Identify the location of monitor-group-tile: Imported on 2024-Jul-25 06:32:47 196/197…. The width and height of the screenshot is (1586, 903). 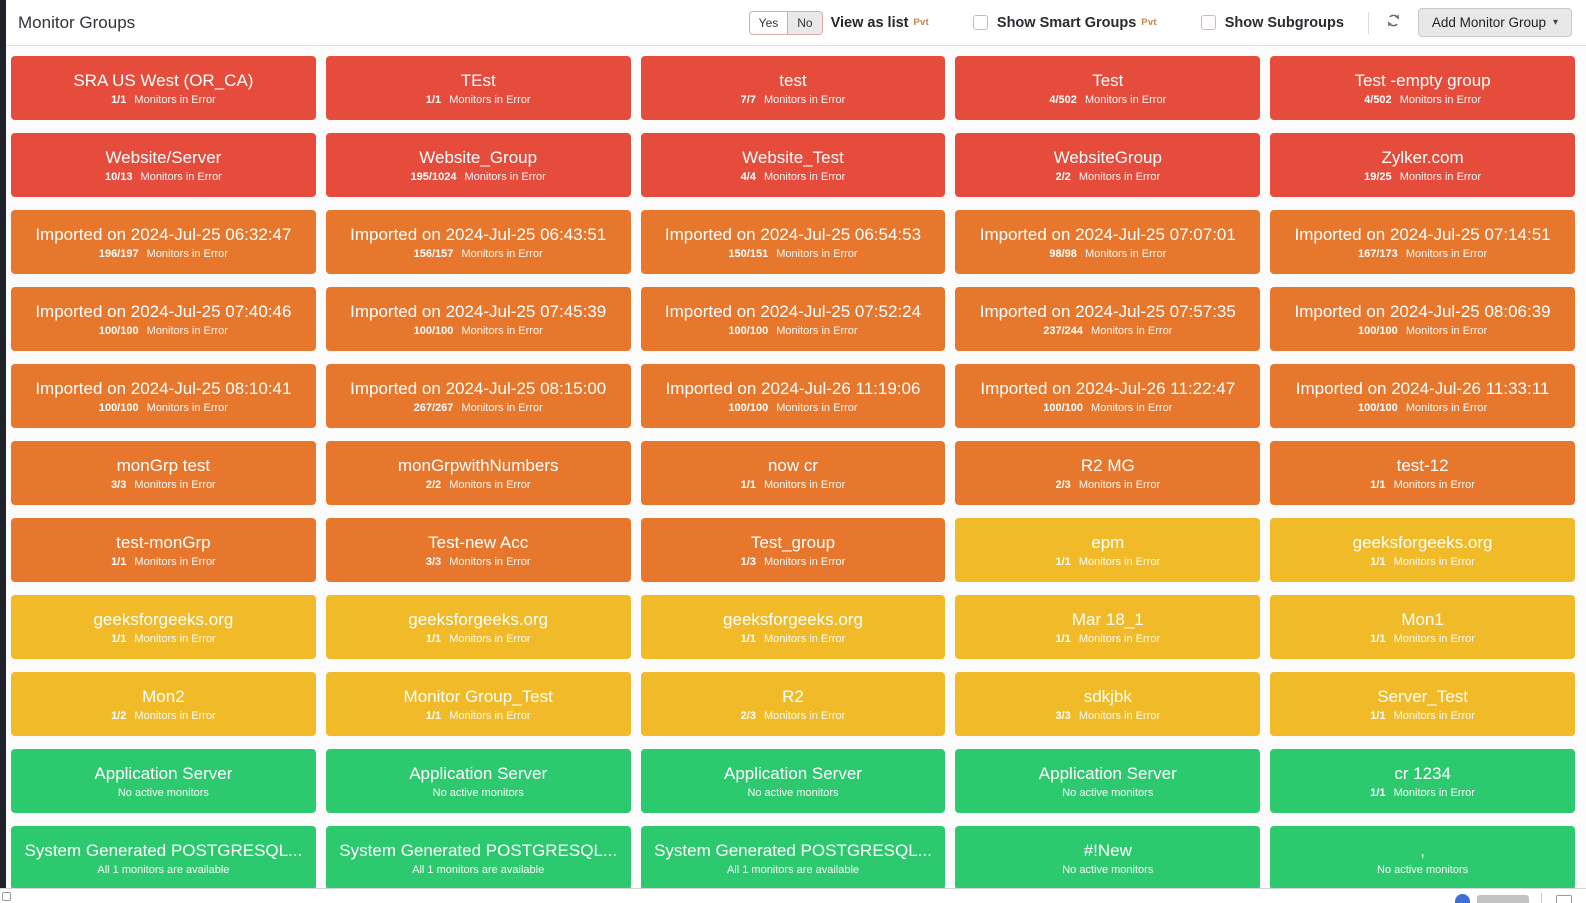
(163, 242).